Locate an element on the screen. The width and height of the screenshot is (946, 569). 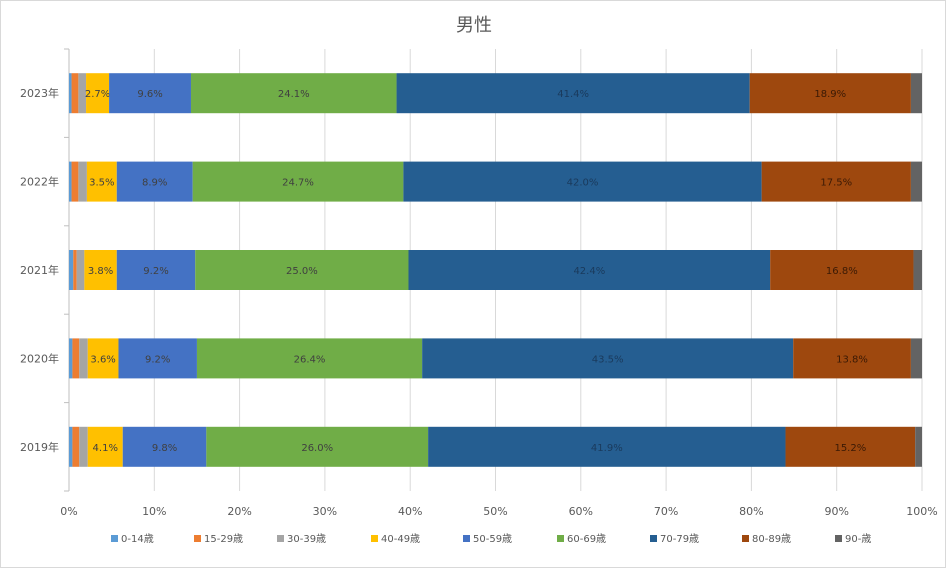
data-label: 3.5% is located at coordinates (101, 183).